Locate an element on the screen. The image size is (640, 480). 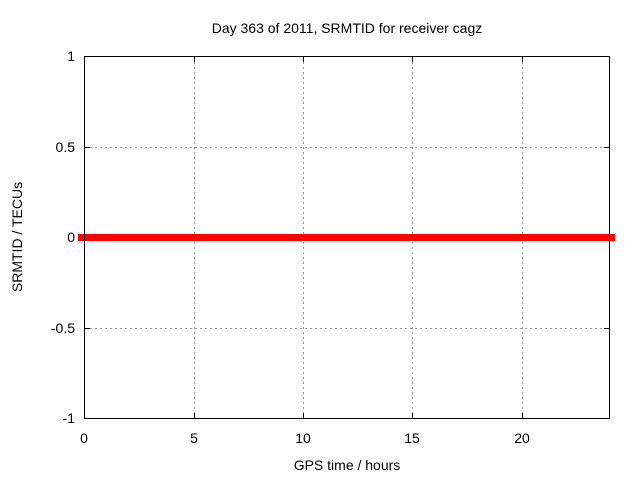
x-tick-label-5: 5 is located at coordinates (194, 438).